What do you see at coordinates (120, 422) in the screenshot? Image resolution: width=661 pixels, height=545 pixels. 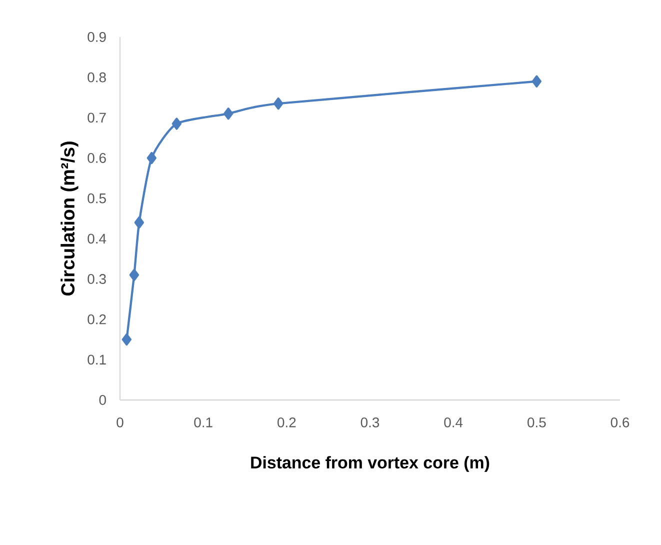 I see `x-tick-label: 0` at bounding box center [120, 422].